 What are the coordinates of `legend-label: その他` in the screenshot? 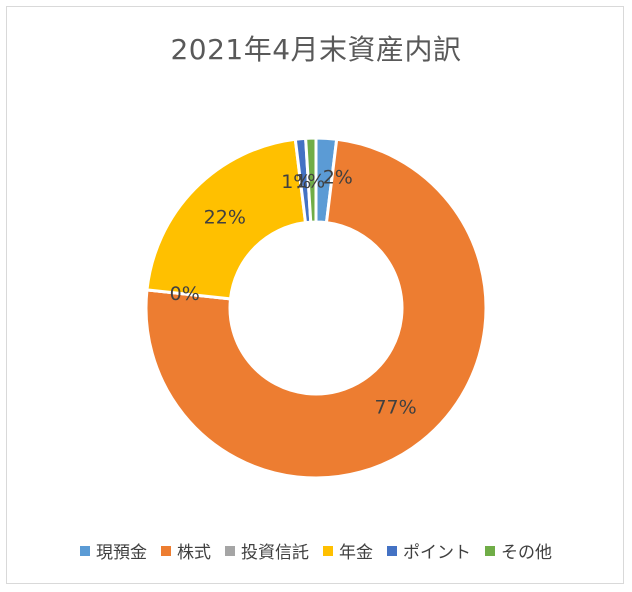 It's located at (526, 553).